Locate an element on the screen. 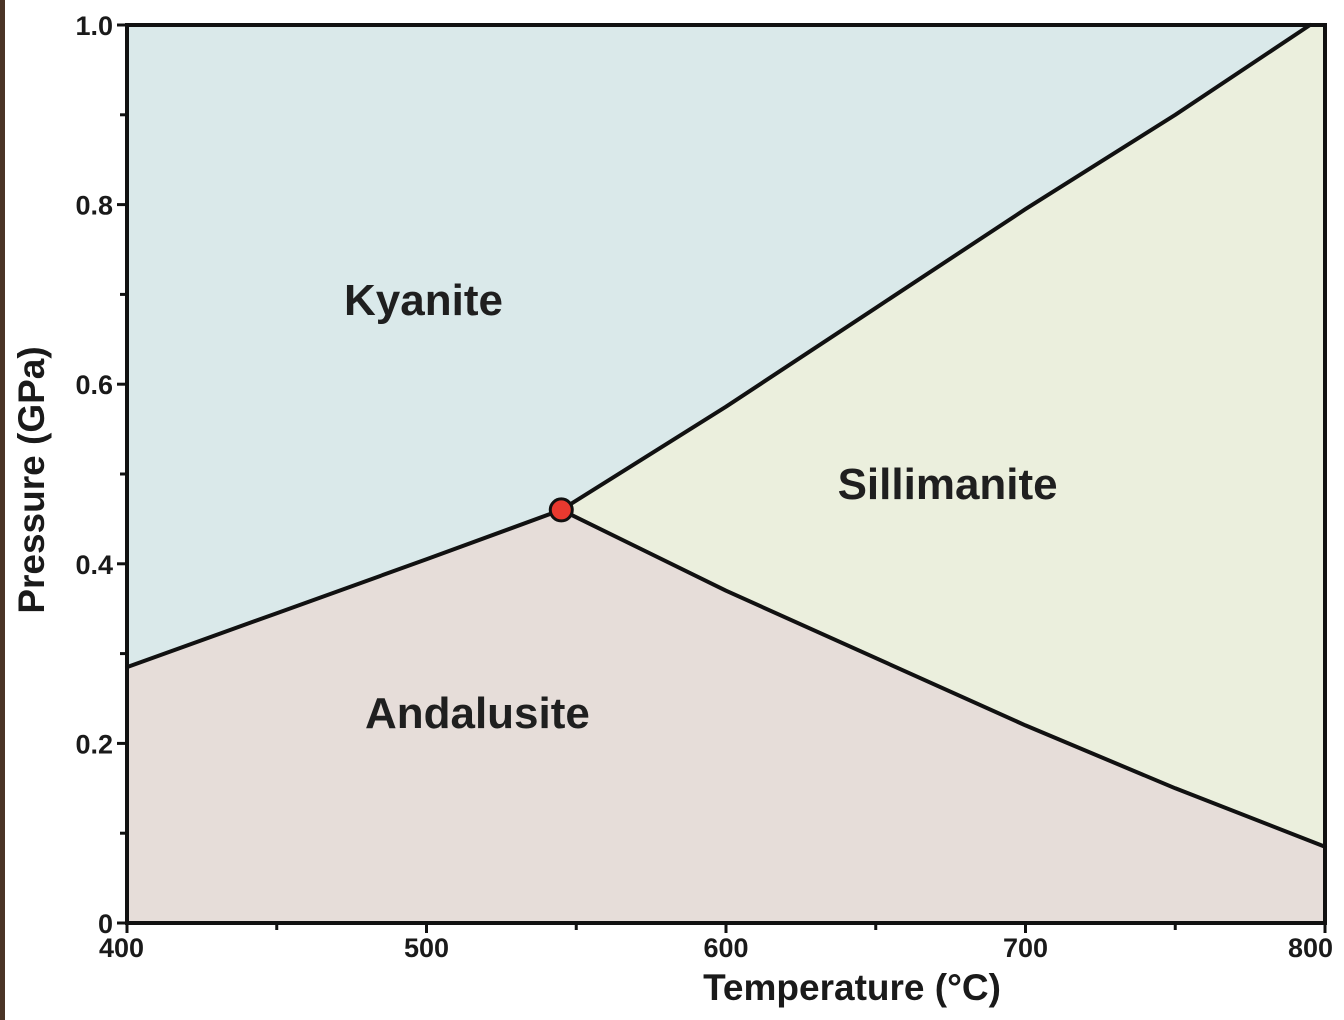  boundary-kyanite-andalusite is located at coordinates (344, 588).